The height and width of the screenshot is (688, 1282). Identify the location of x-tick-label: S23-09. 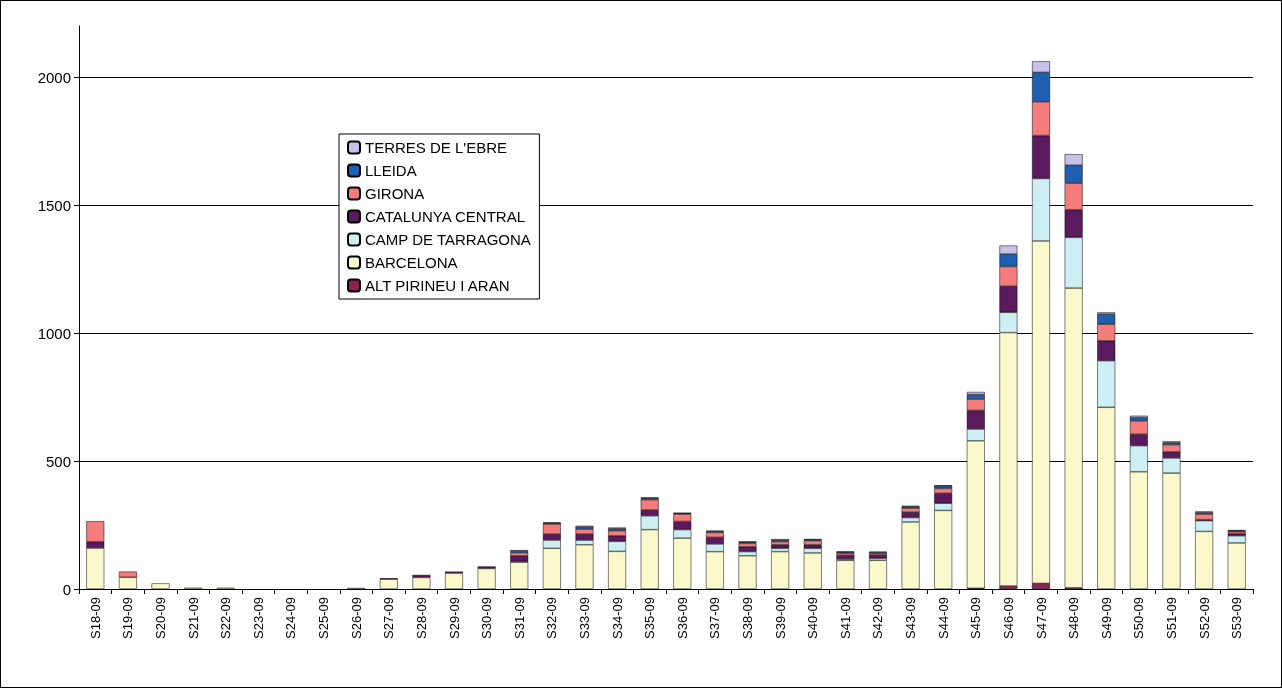
(258, 618).